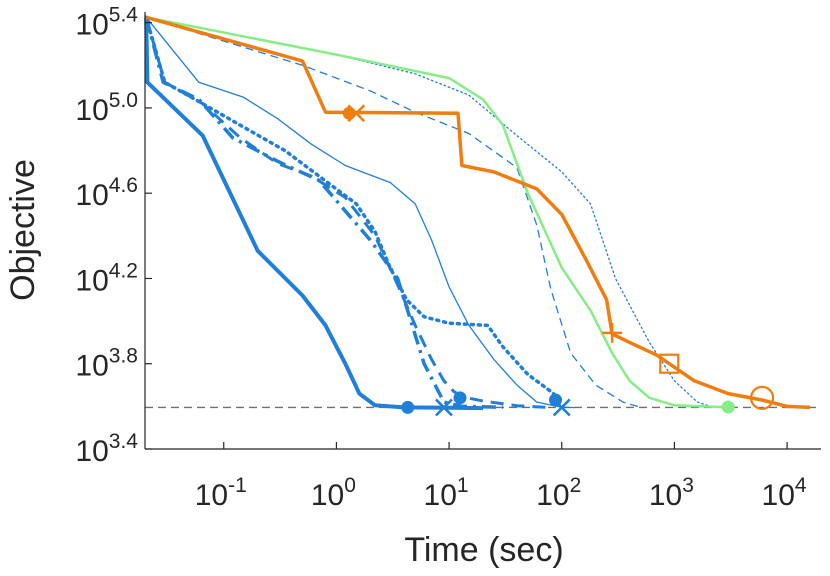 This screenshot has width=830, height=576. What do you see at coordinates (106, 449) in the screenshot?
I see `y-tick-label: 103.4` at bounding box center [106, 449].